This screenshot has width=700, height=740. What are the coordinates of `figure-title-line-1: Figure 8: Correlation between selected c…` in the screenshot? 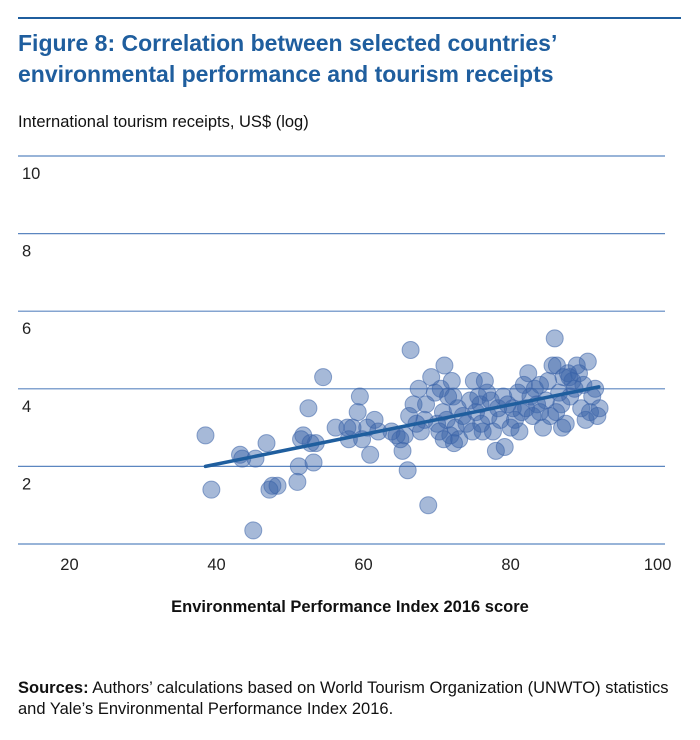 It's located at (288, 43).